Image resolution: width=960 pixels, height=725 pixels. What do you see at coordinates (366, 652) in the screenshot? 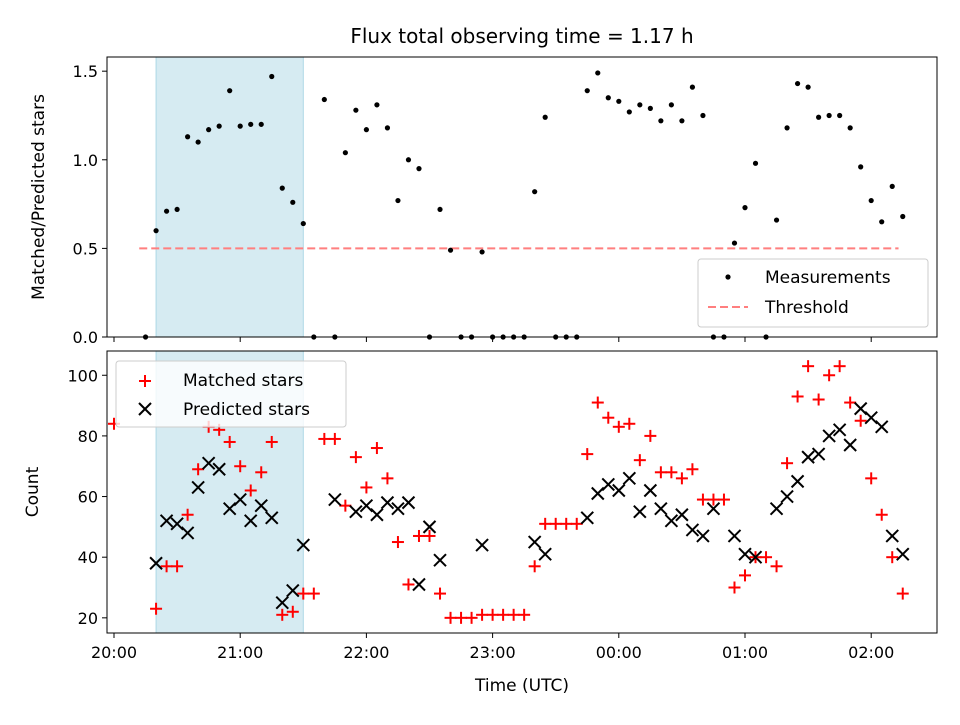
I see `bottom-xtick-label: 22:00` at bounding box center [366, 652].